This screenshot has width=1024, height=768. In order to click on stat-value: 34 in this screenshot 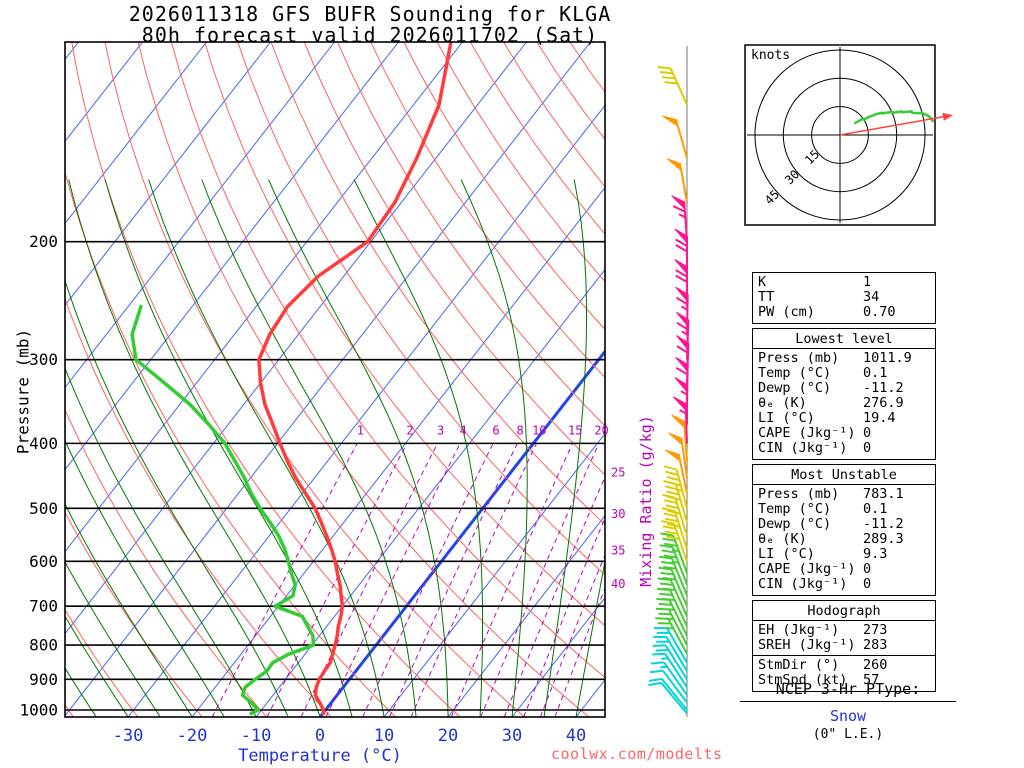, I will do `click(871, 297)`.